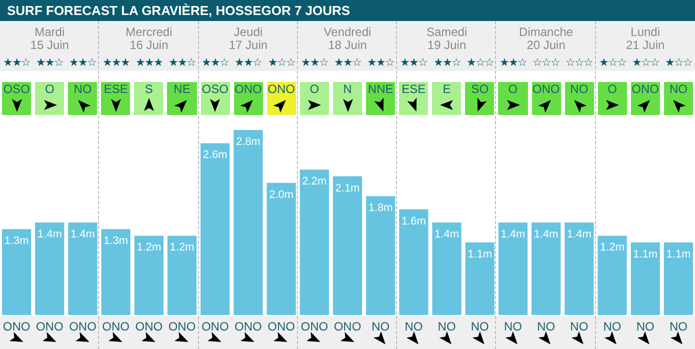 This screenshot has height=349, width=695. I want to click on text: 18 Juin, so click(347, 45).